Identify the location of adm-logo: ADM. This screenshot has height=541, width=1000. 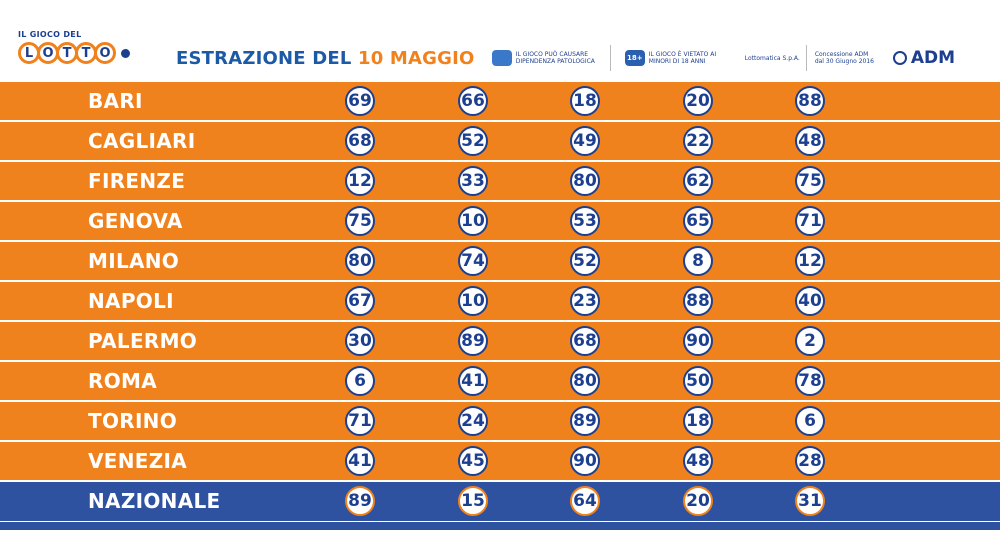
(923, 58).